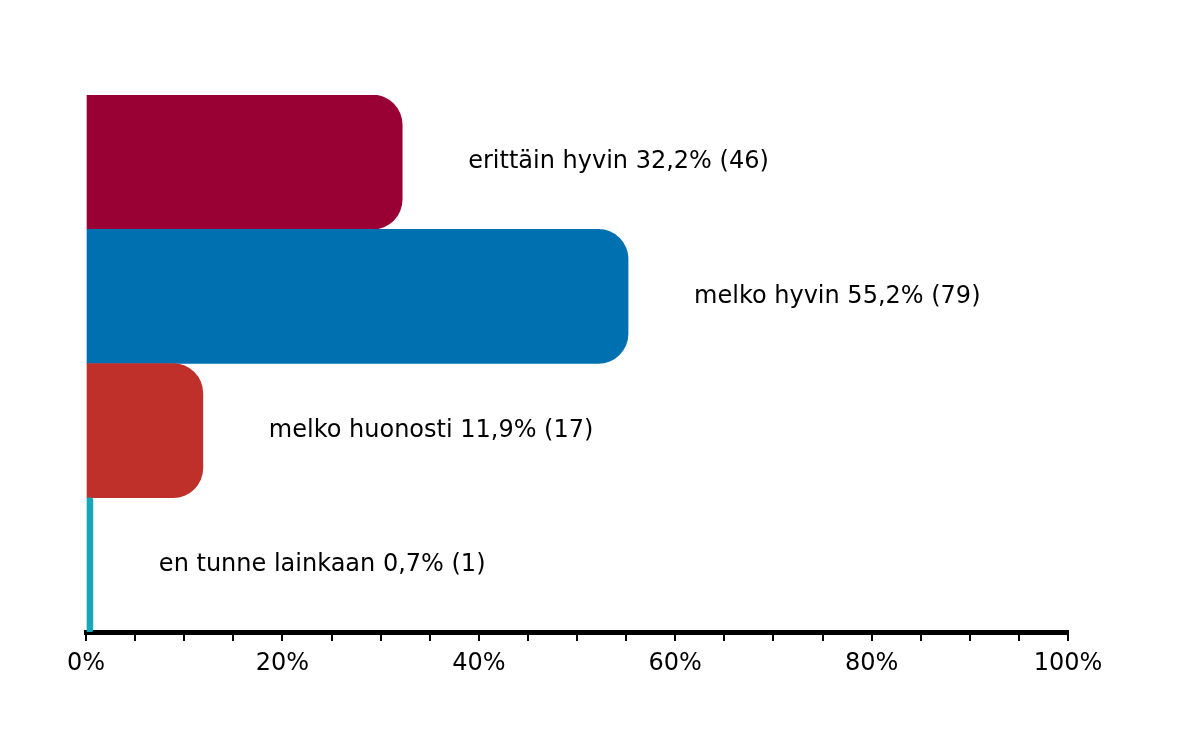 This screenshot has height=730, width=1200. What do you see at coordinates (1068, 661) in the screenshot?
I see `x-tick-label: 100%` at bounding box center [1068, 661].